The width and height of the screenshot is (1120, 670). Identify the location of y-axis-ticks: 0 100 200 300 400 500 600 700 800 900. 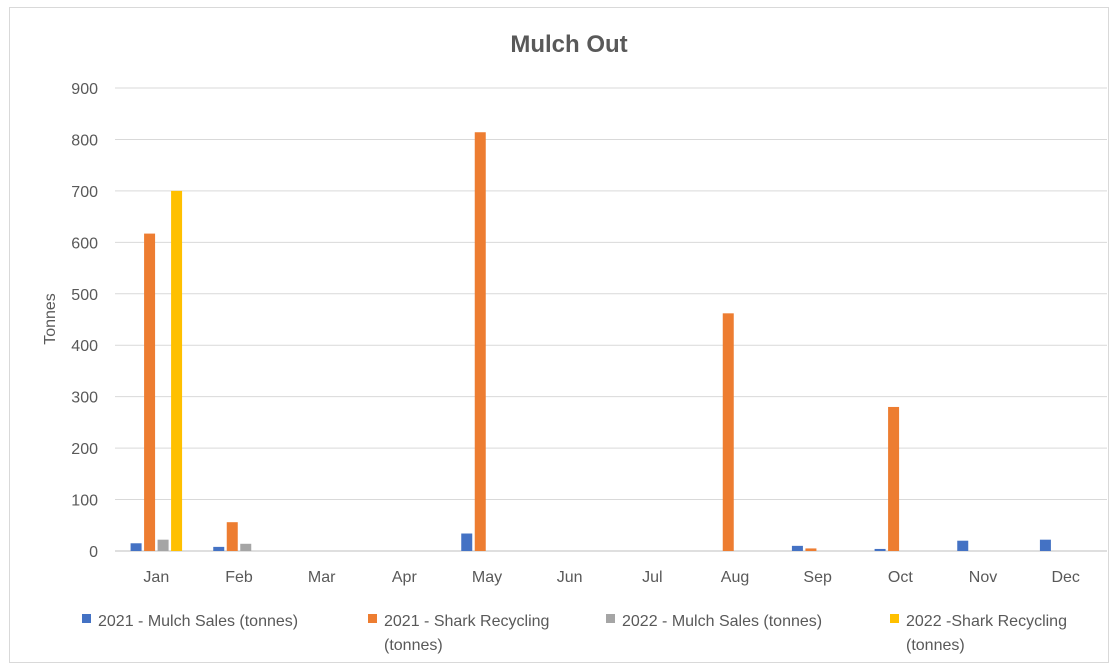
(84, 321).